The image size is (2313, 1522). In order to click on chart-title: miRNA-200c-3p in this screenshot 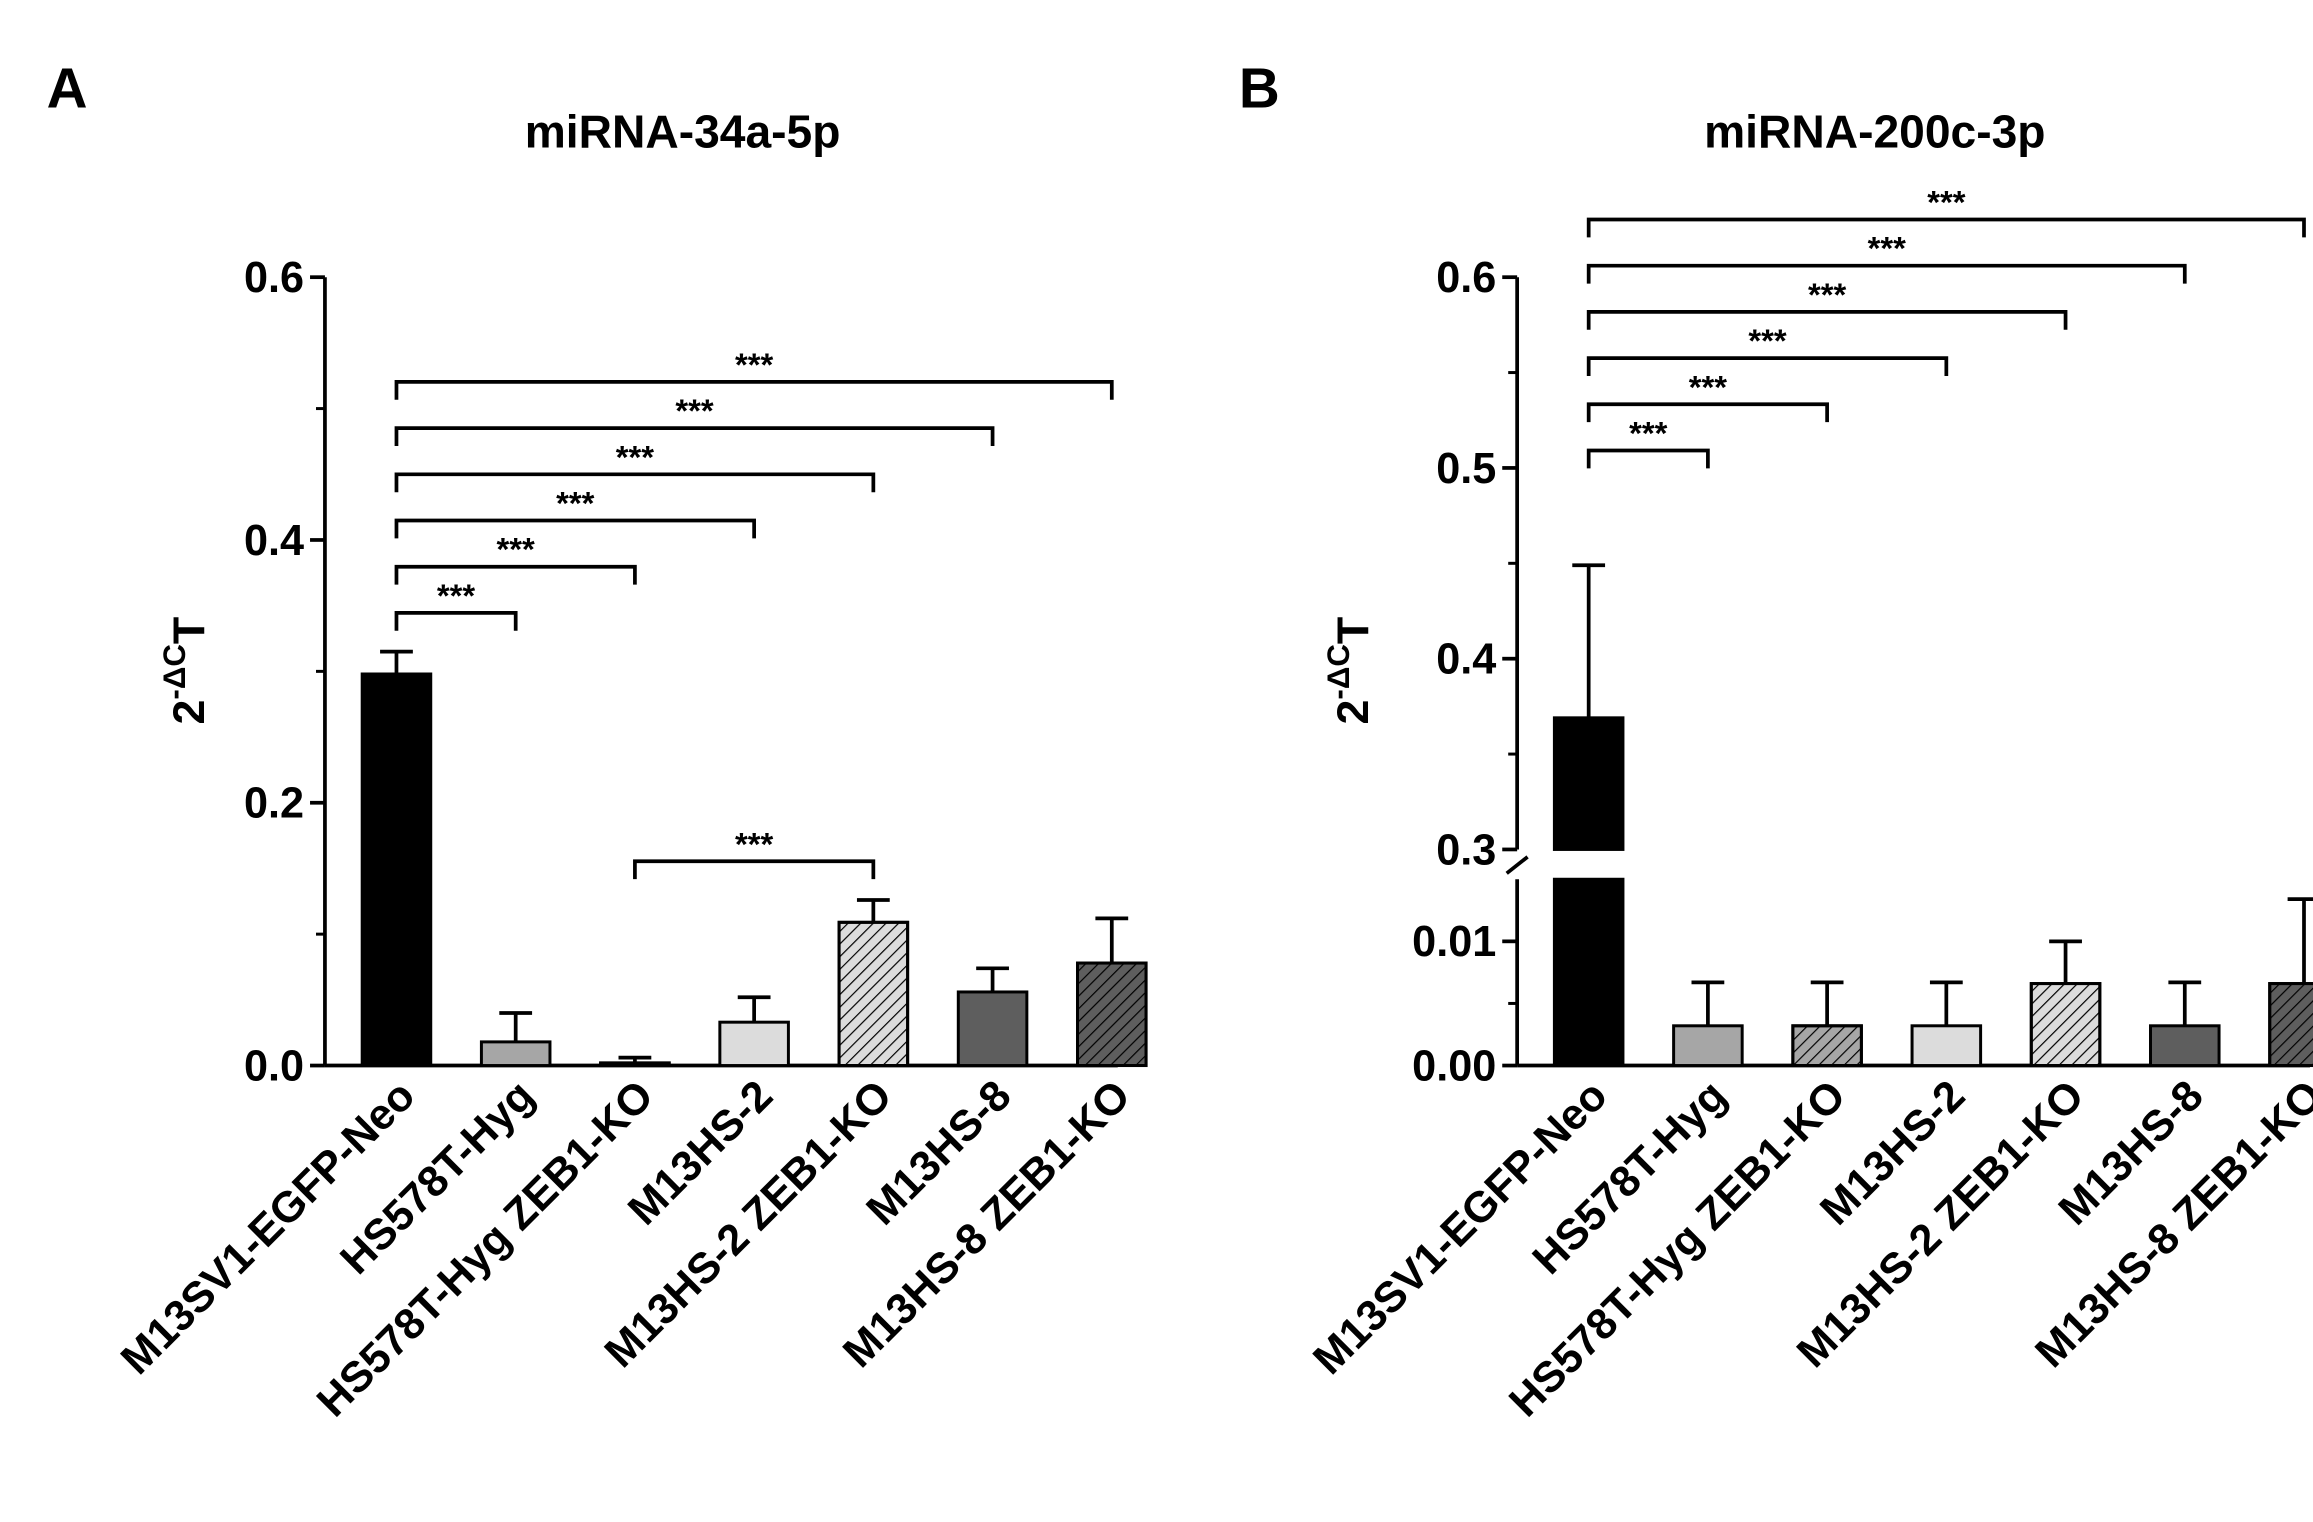, I will do `click(1874, 132)`.